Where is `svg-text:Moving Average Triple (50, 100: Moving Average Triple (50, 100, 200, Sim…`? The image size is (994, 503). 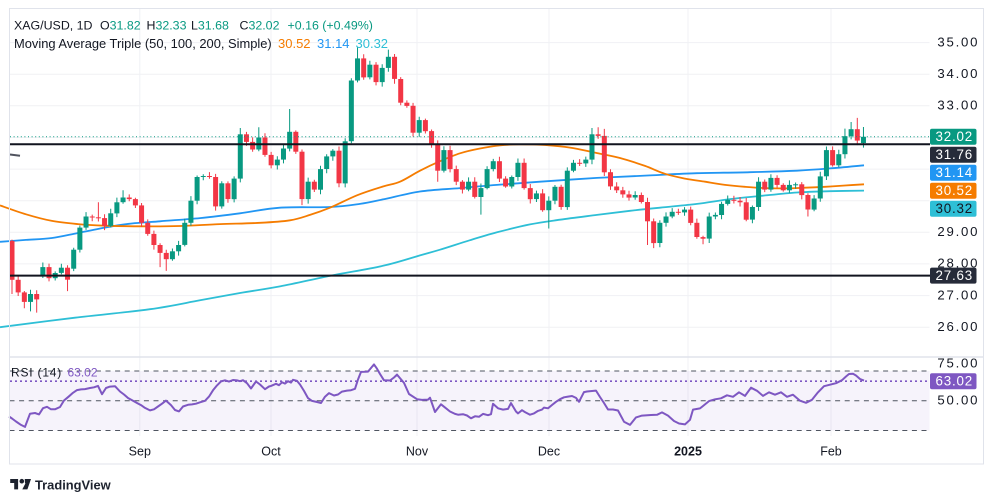 svg-text:Moving Average Triple (50, 100: Moving Average Triple (50, 100, 200, Sim… is located at coordinates (143, 43).